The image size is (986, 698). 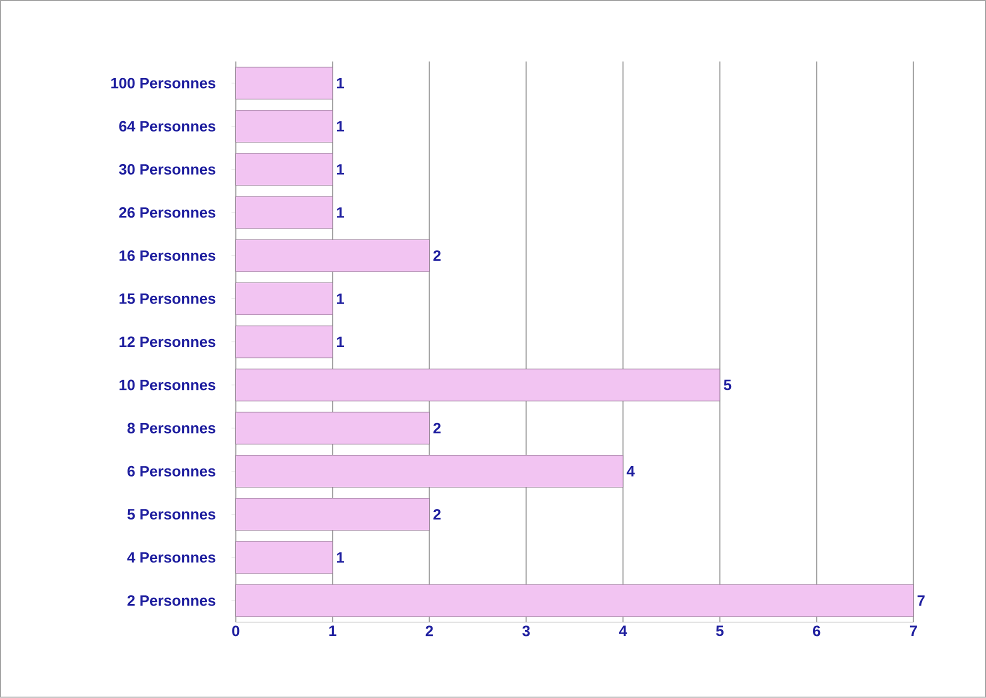 What do you see at coordinates (168, 342) in the screenshot?
I see `y-tick-label: 12 Personnes` at bounding box center [168, 342].